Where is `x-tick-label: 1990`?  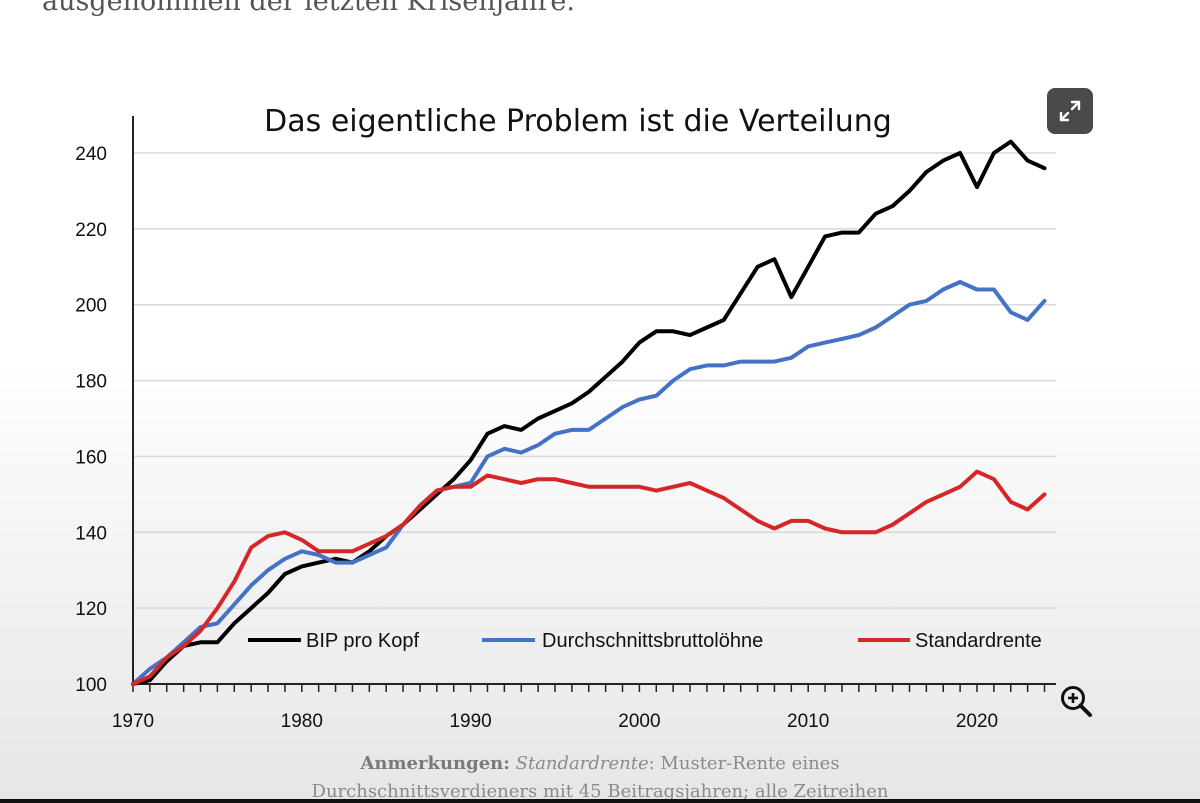
x-tick-label: 1990 is located at coordinates (470, 721).